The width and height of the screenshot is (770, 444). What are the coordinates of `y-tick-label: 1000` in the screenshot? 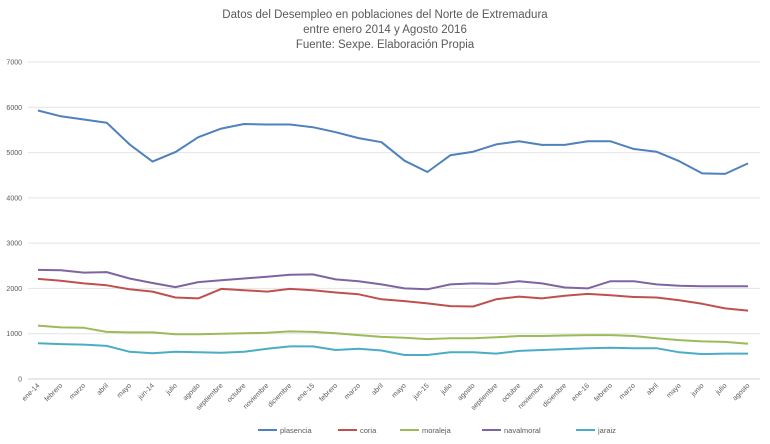 It's located at (14, 334).